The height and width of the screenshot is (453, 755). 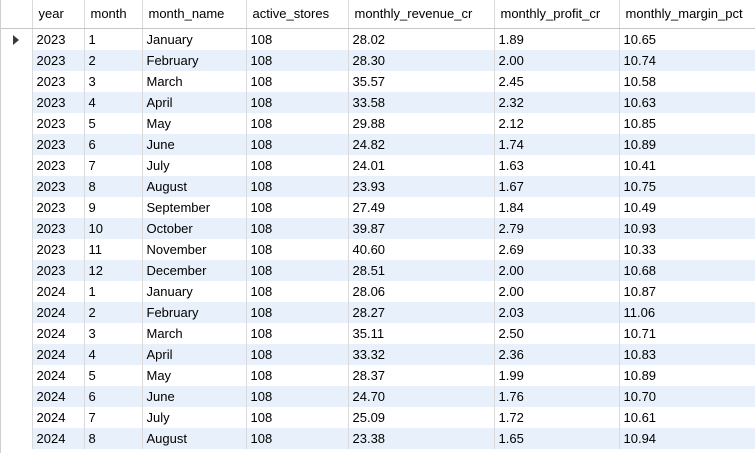 I want to click on cell-month-name: September, so click(x=194, y=207).